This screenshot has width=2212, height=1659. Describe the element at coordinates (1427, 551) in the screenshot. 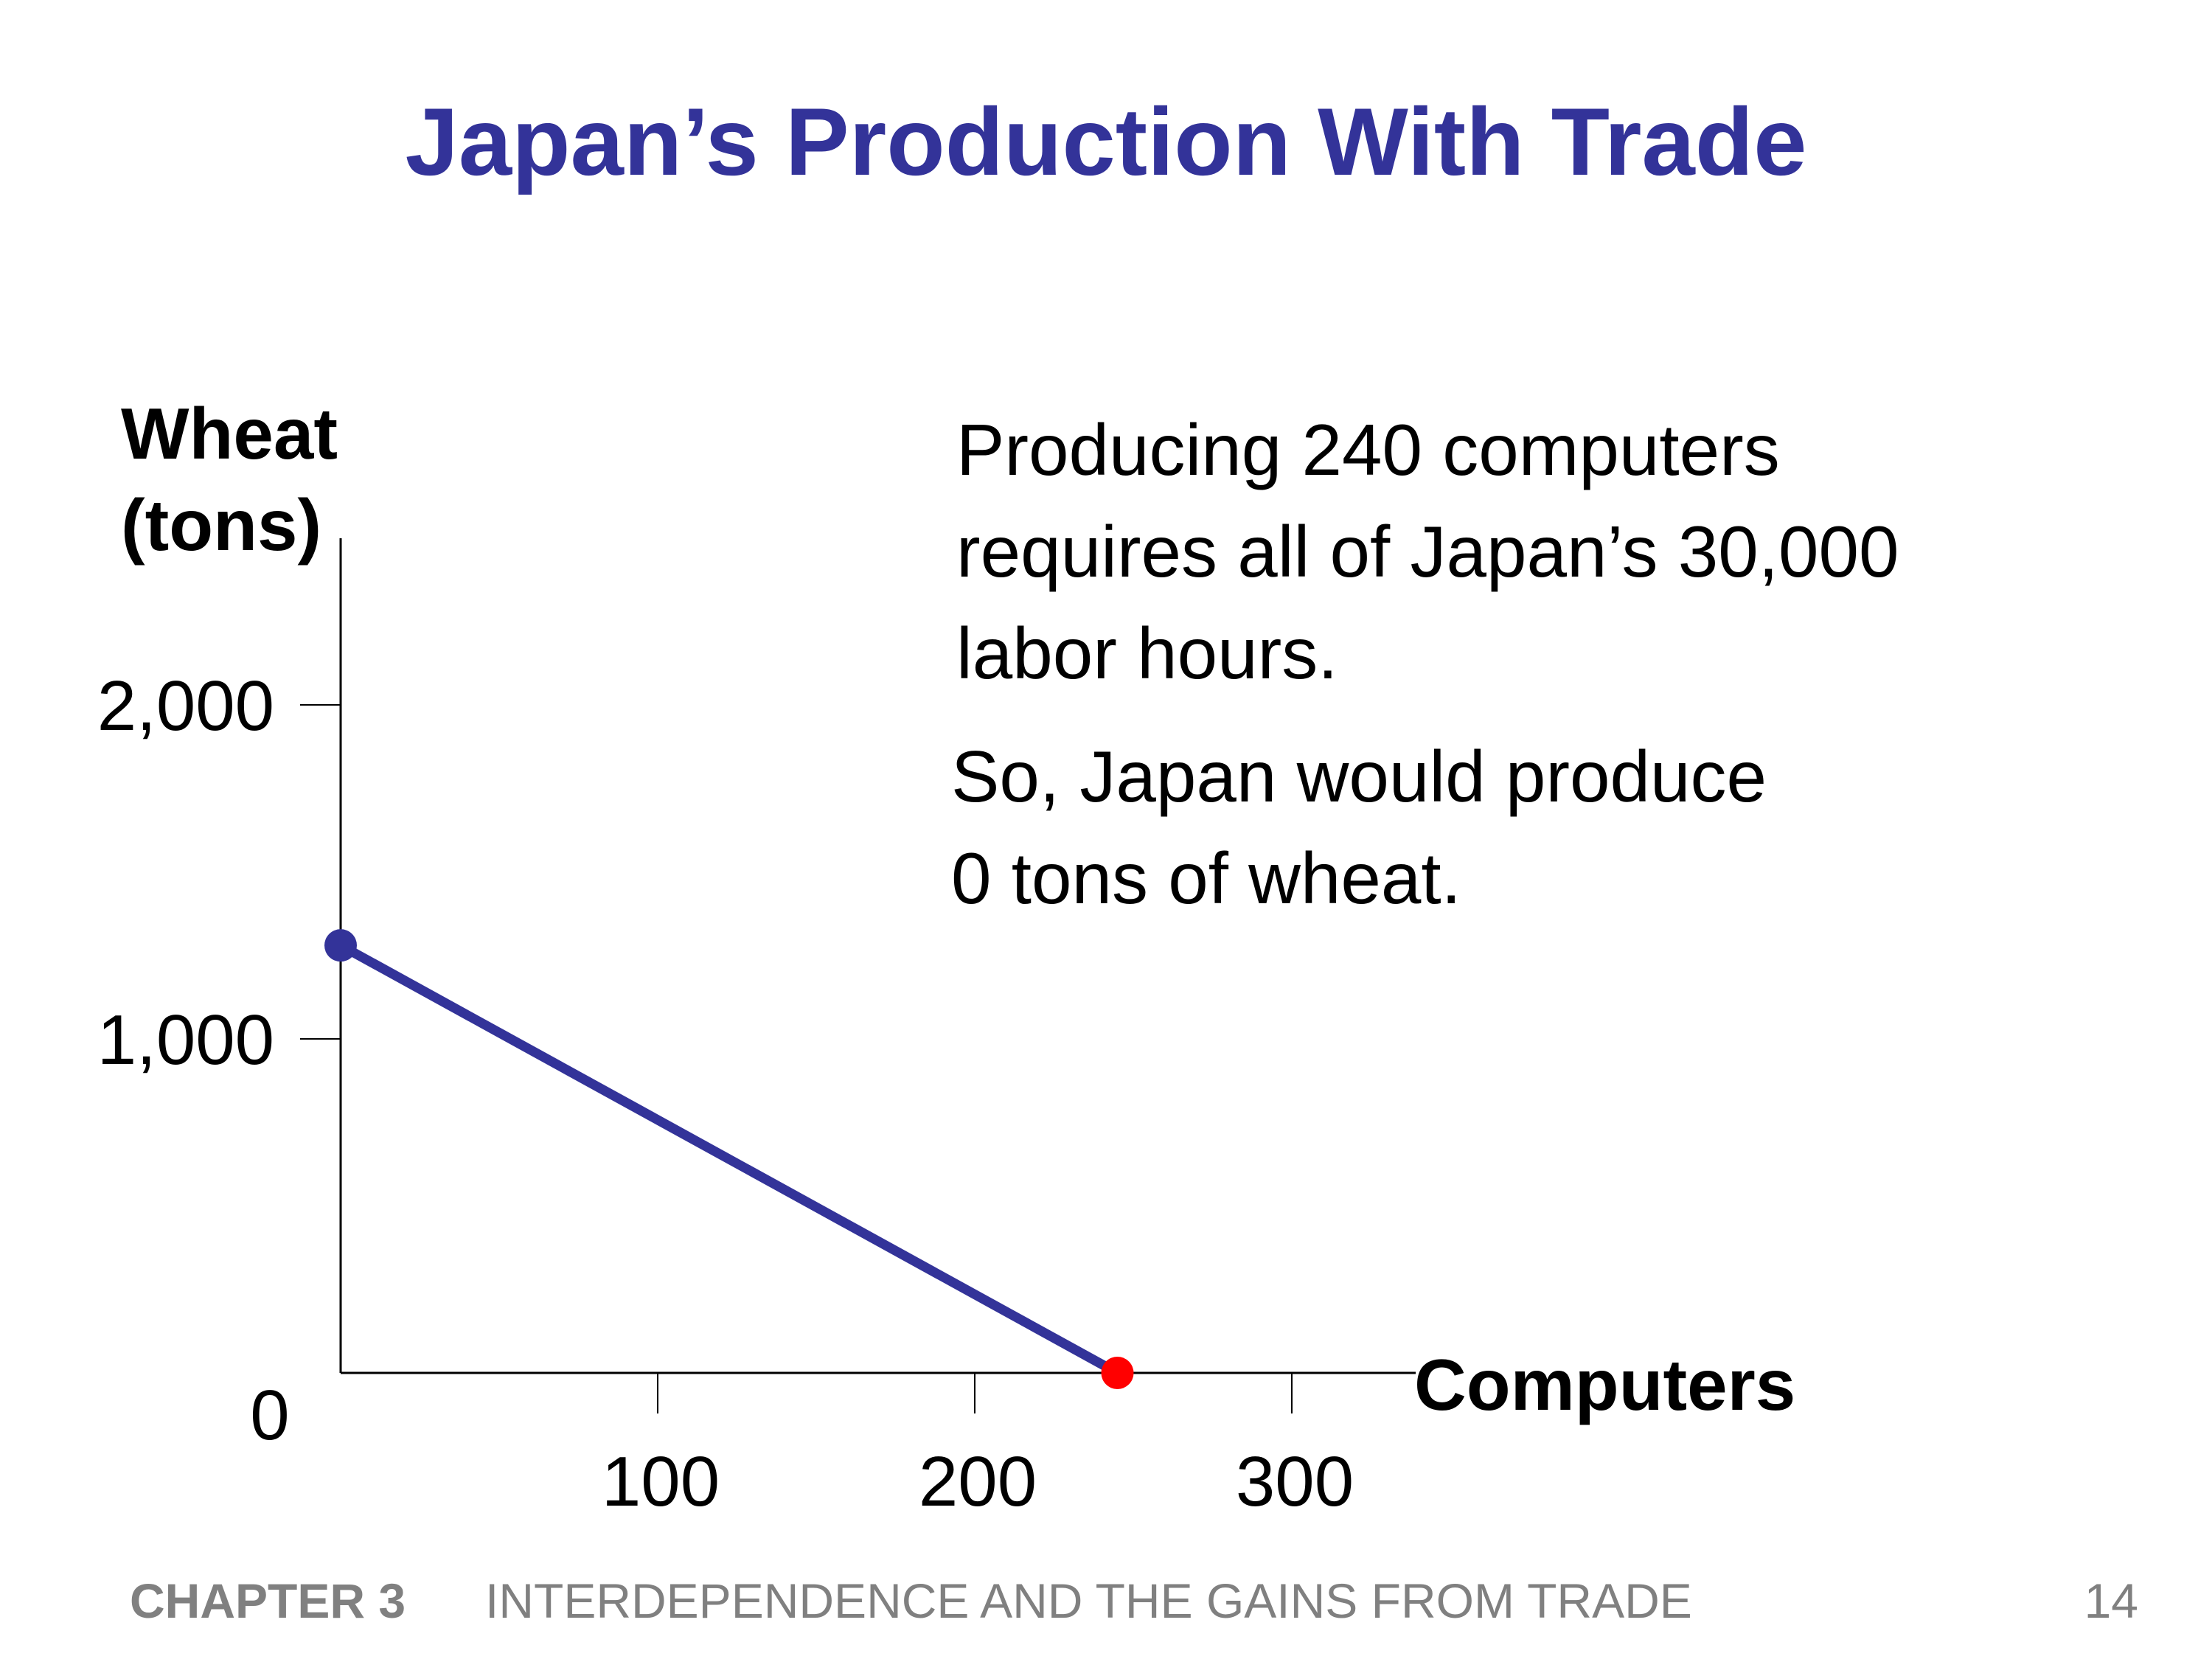

I see `annotation-line: requires all of Japan’s 30,000` at that location.